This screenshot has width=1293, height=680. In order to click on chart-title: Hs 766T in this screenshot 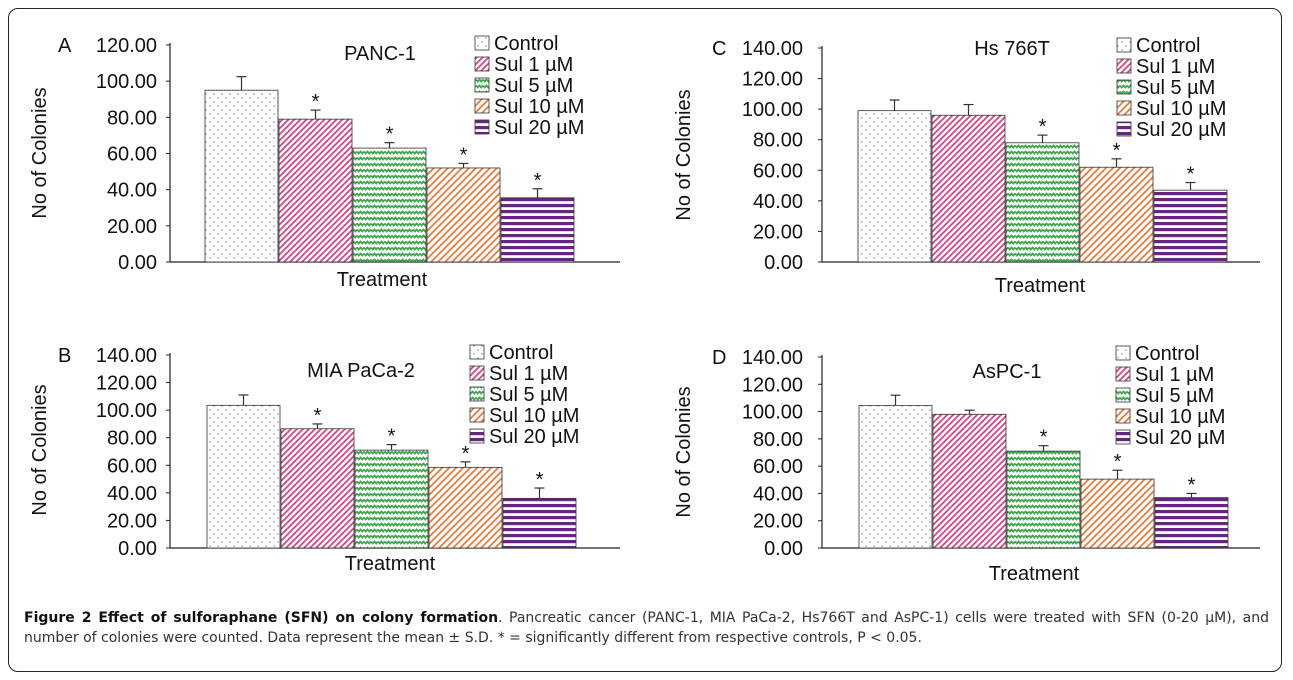, I will do `click(1012, 49)`.